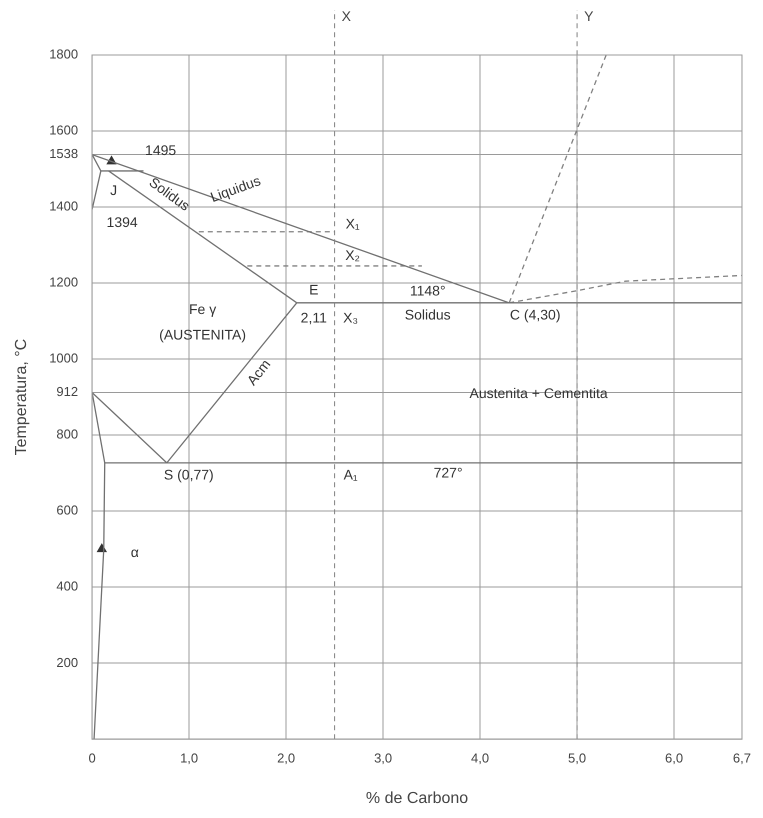  I want to click on annotation: Austenita + Cementita, so click(538, 393).